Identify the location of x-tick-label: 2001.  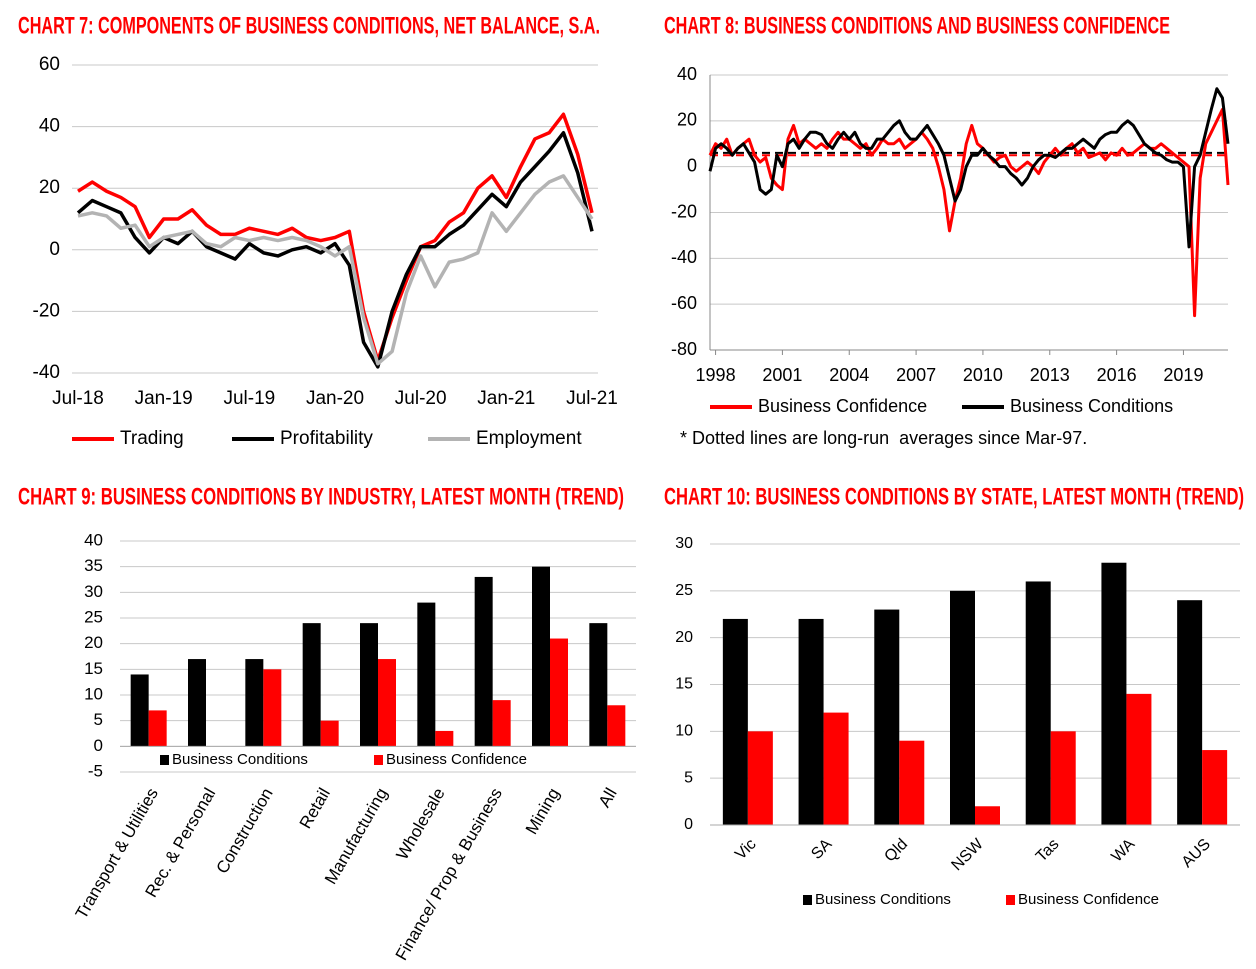
(782, 375).